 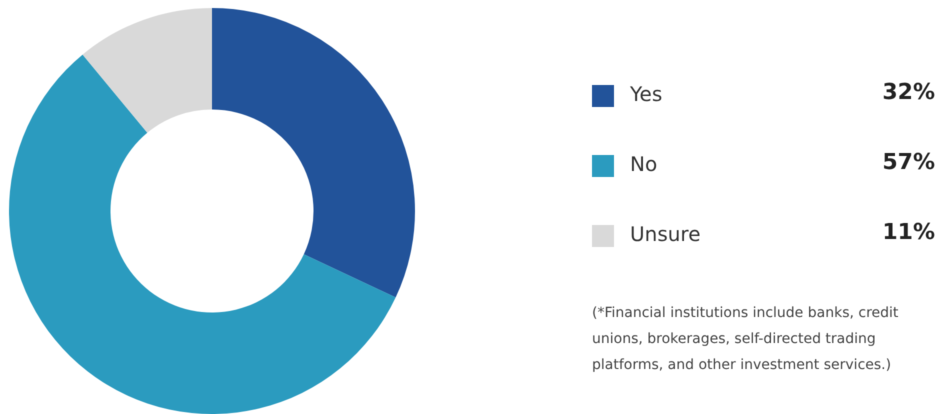 What do you see at coordinates (646, 94) in the screenshot?
I see `legend-label: Yes` at bounding box center [646, 94].